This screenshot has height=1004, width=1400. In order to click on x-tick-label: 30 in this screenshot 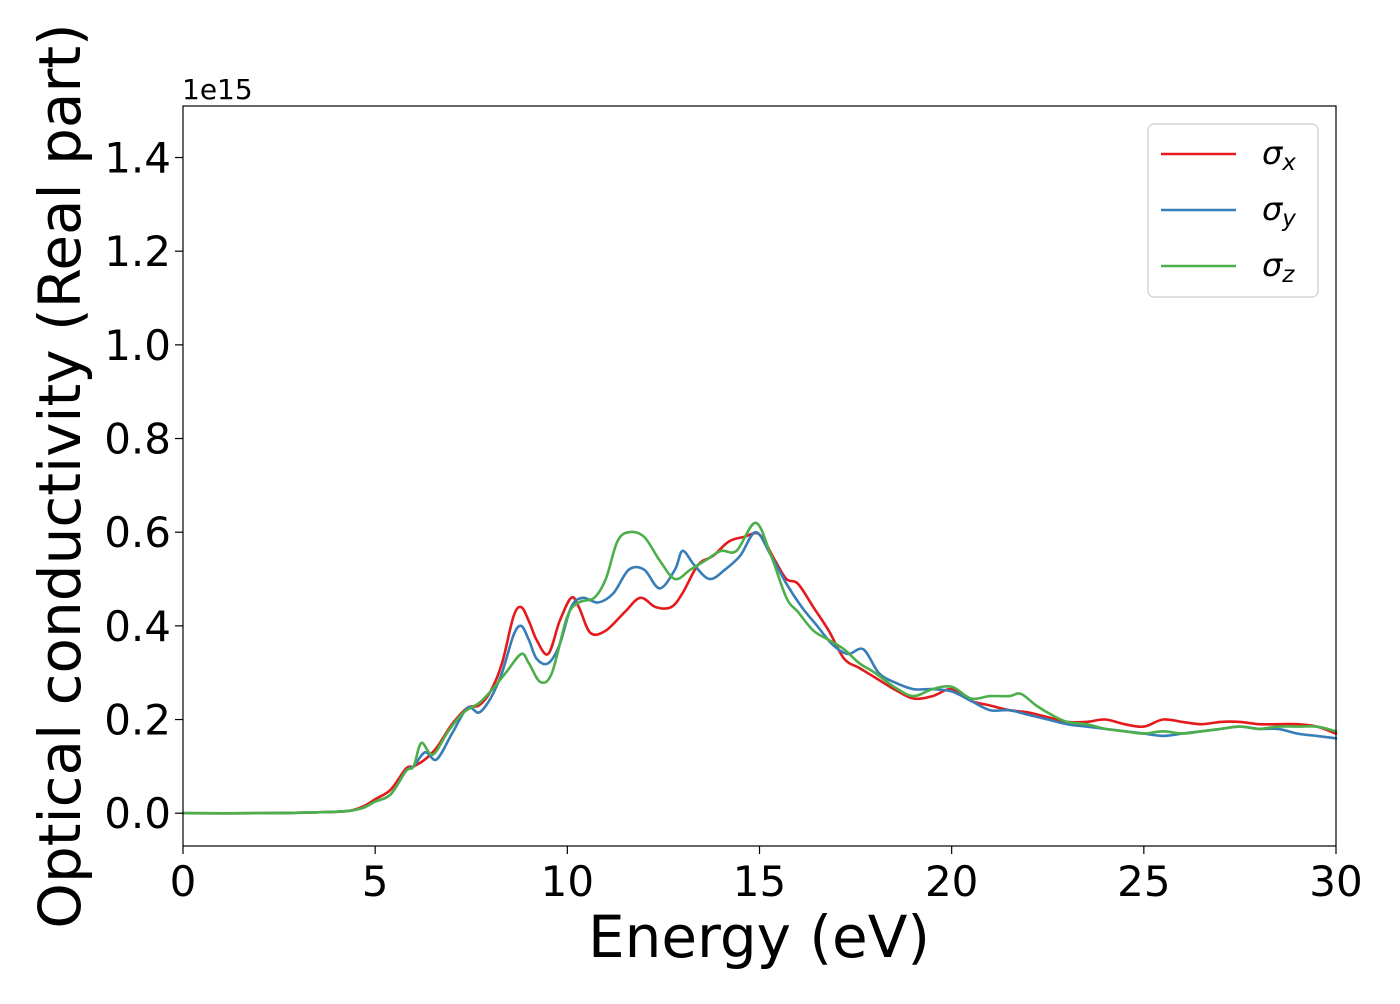, I will do `click(1335, 881)`.